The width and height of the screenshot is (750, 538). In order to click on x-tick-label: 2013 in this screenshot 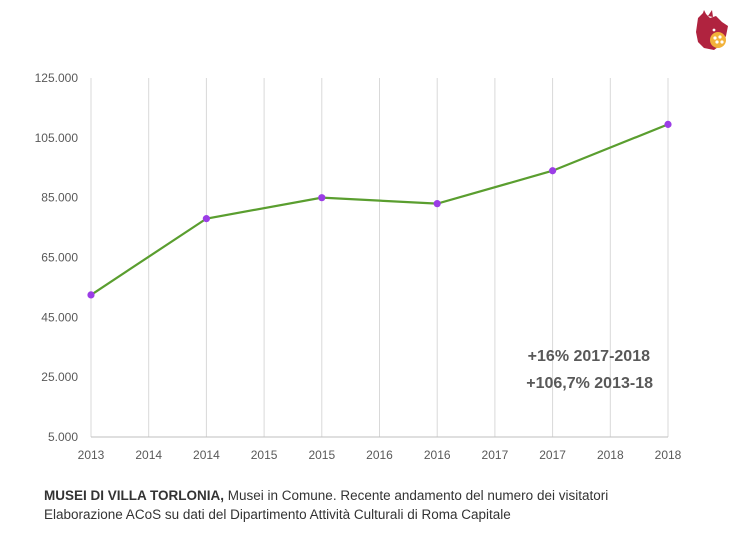, I will do `click(91, 455)`.